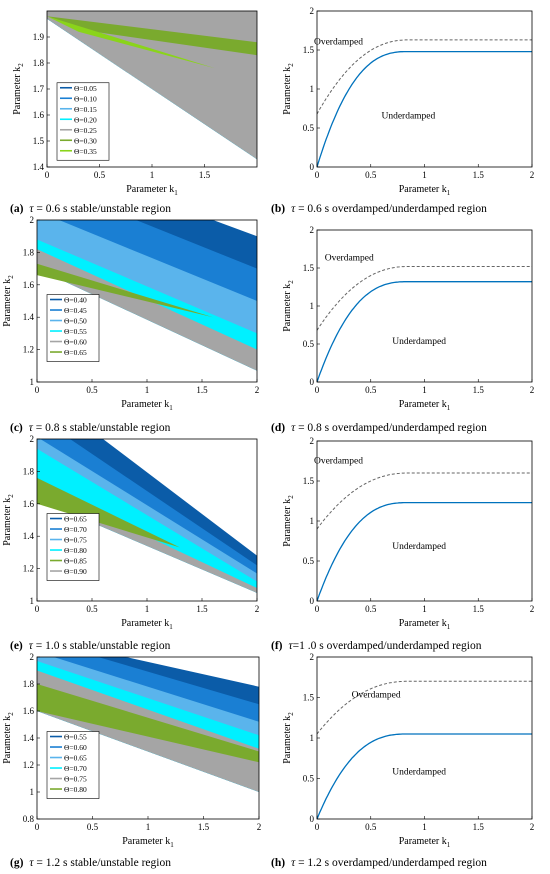  I want to click on legend-label-4: Θ=0.85, so click(75, 561).